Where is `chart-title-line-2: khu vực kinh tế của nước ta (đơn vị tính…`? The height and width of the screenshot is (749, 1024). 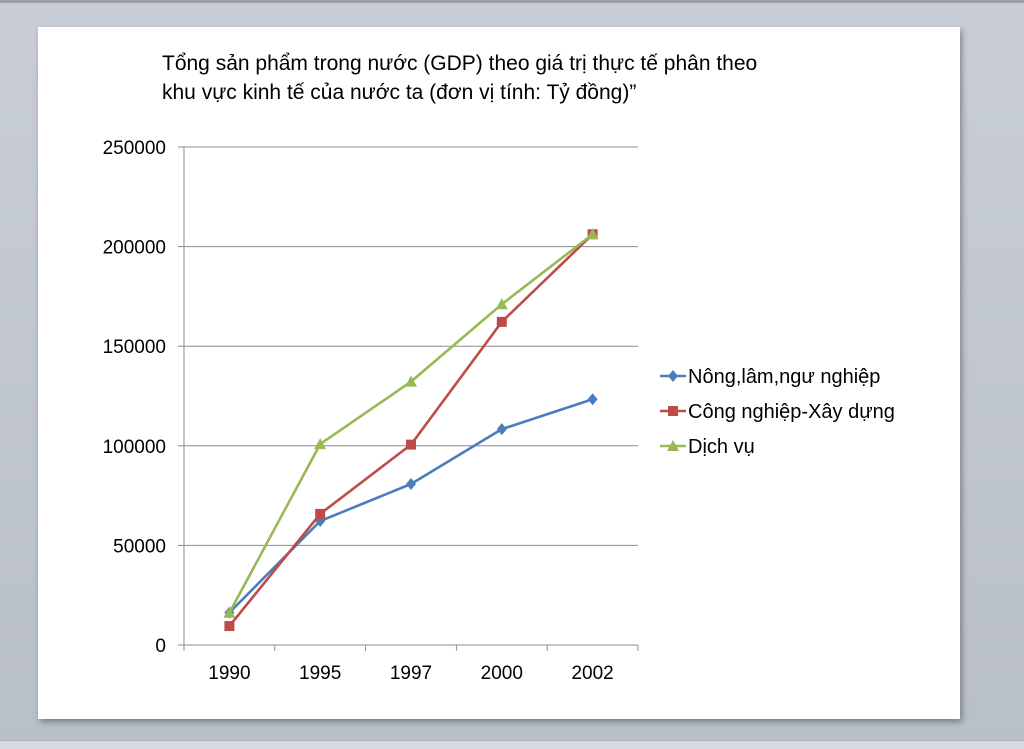 chart-title-line-2: khu vực kinh tế của nước ta (đơn vị tính… is located at coordinates (399, 92).